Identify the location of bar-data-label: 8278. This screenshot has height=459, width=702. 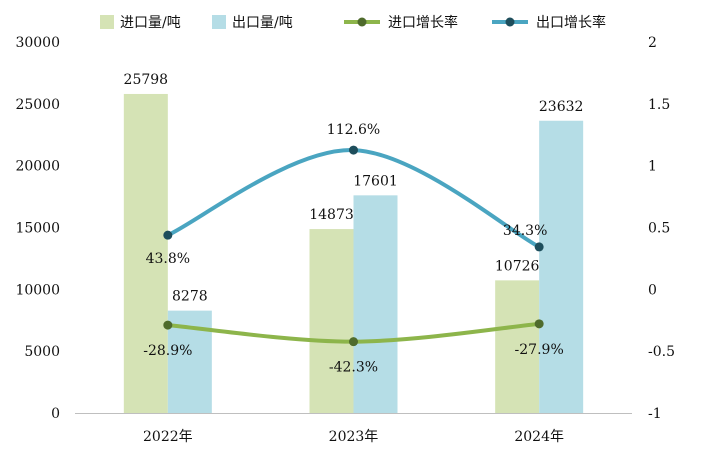
(190, 297).